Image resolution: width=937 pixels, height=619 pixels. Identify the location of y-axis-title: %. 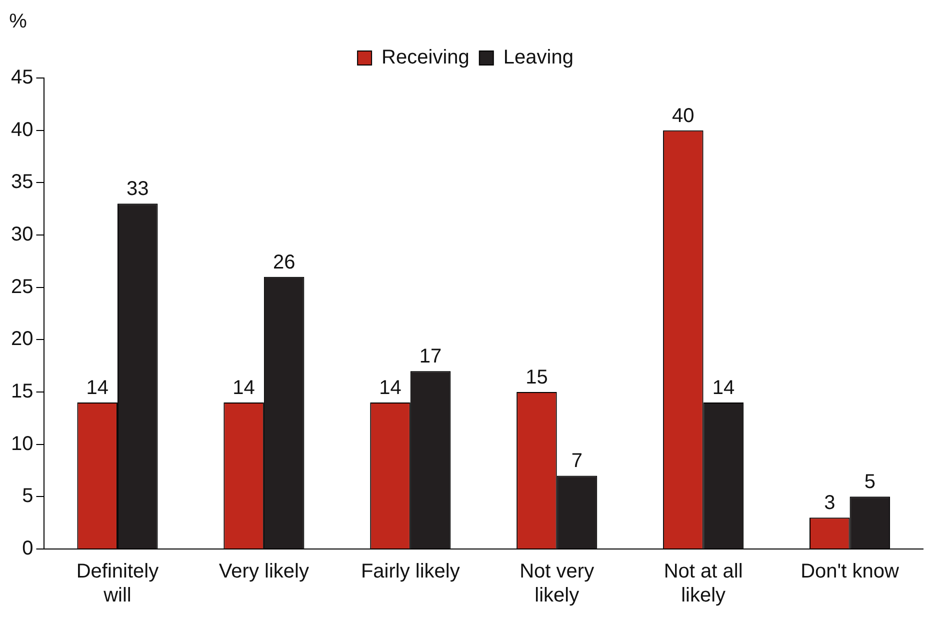
(18, 21).